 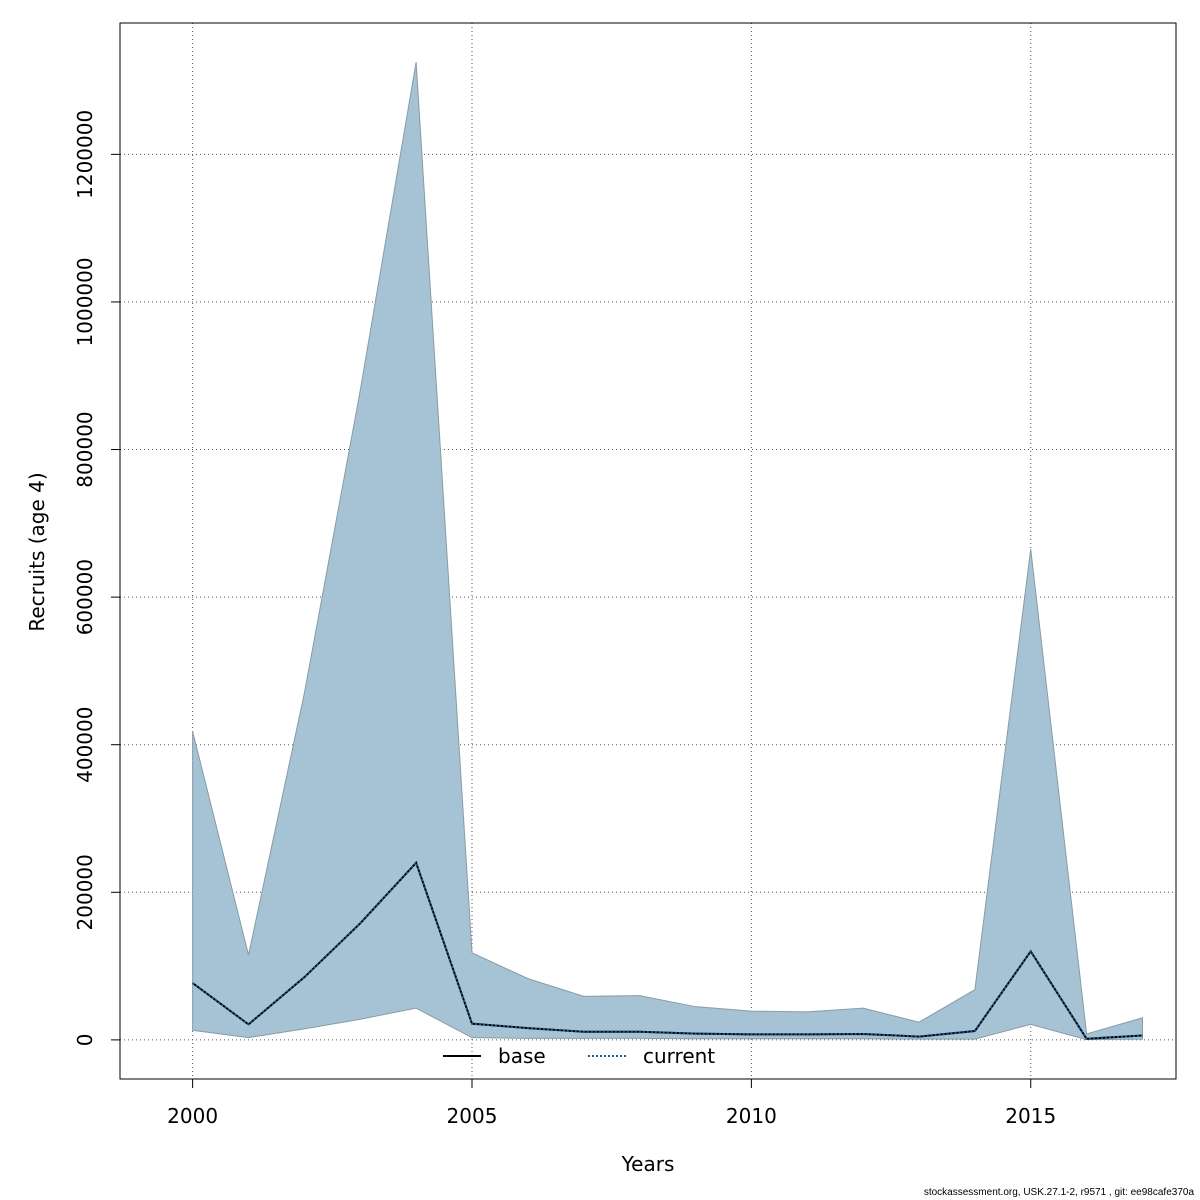 I want to click on x-tick-label-2000: 2000, so click(x=192, y=1116).